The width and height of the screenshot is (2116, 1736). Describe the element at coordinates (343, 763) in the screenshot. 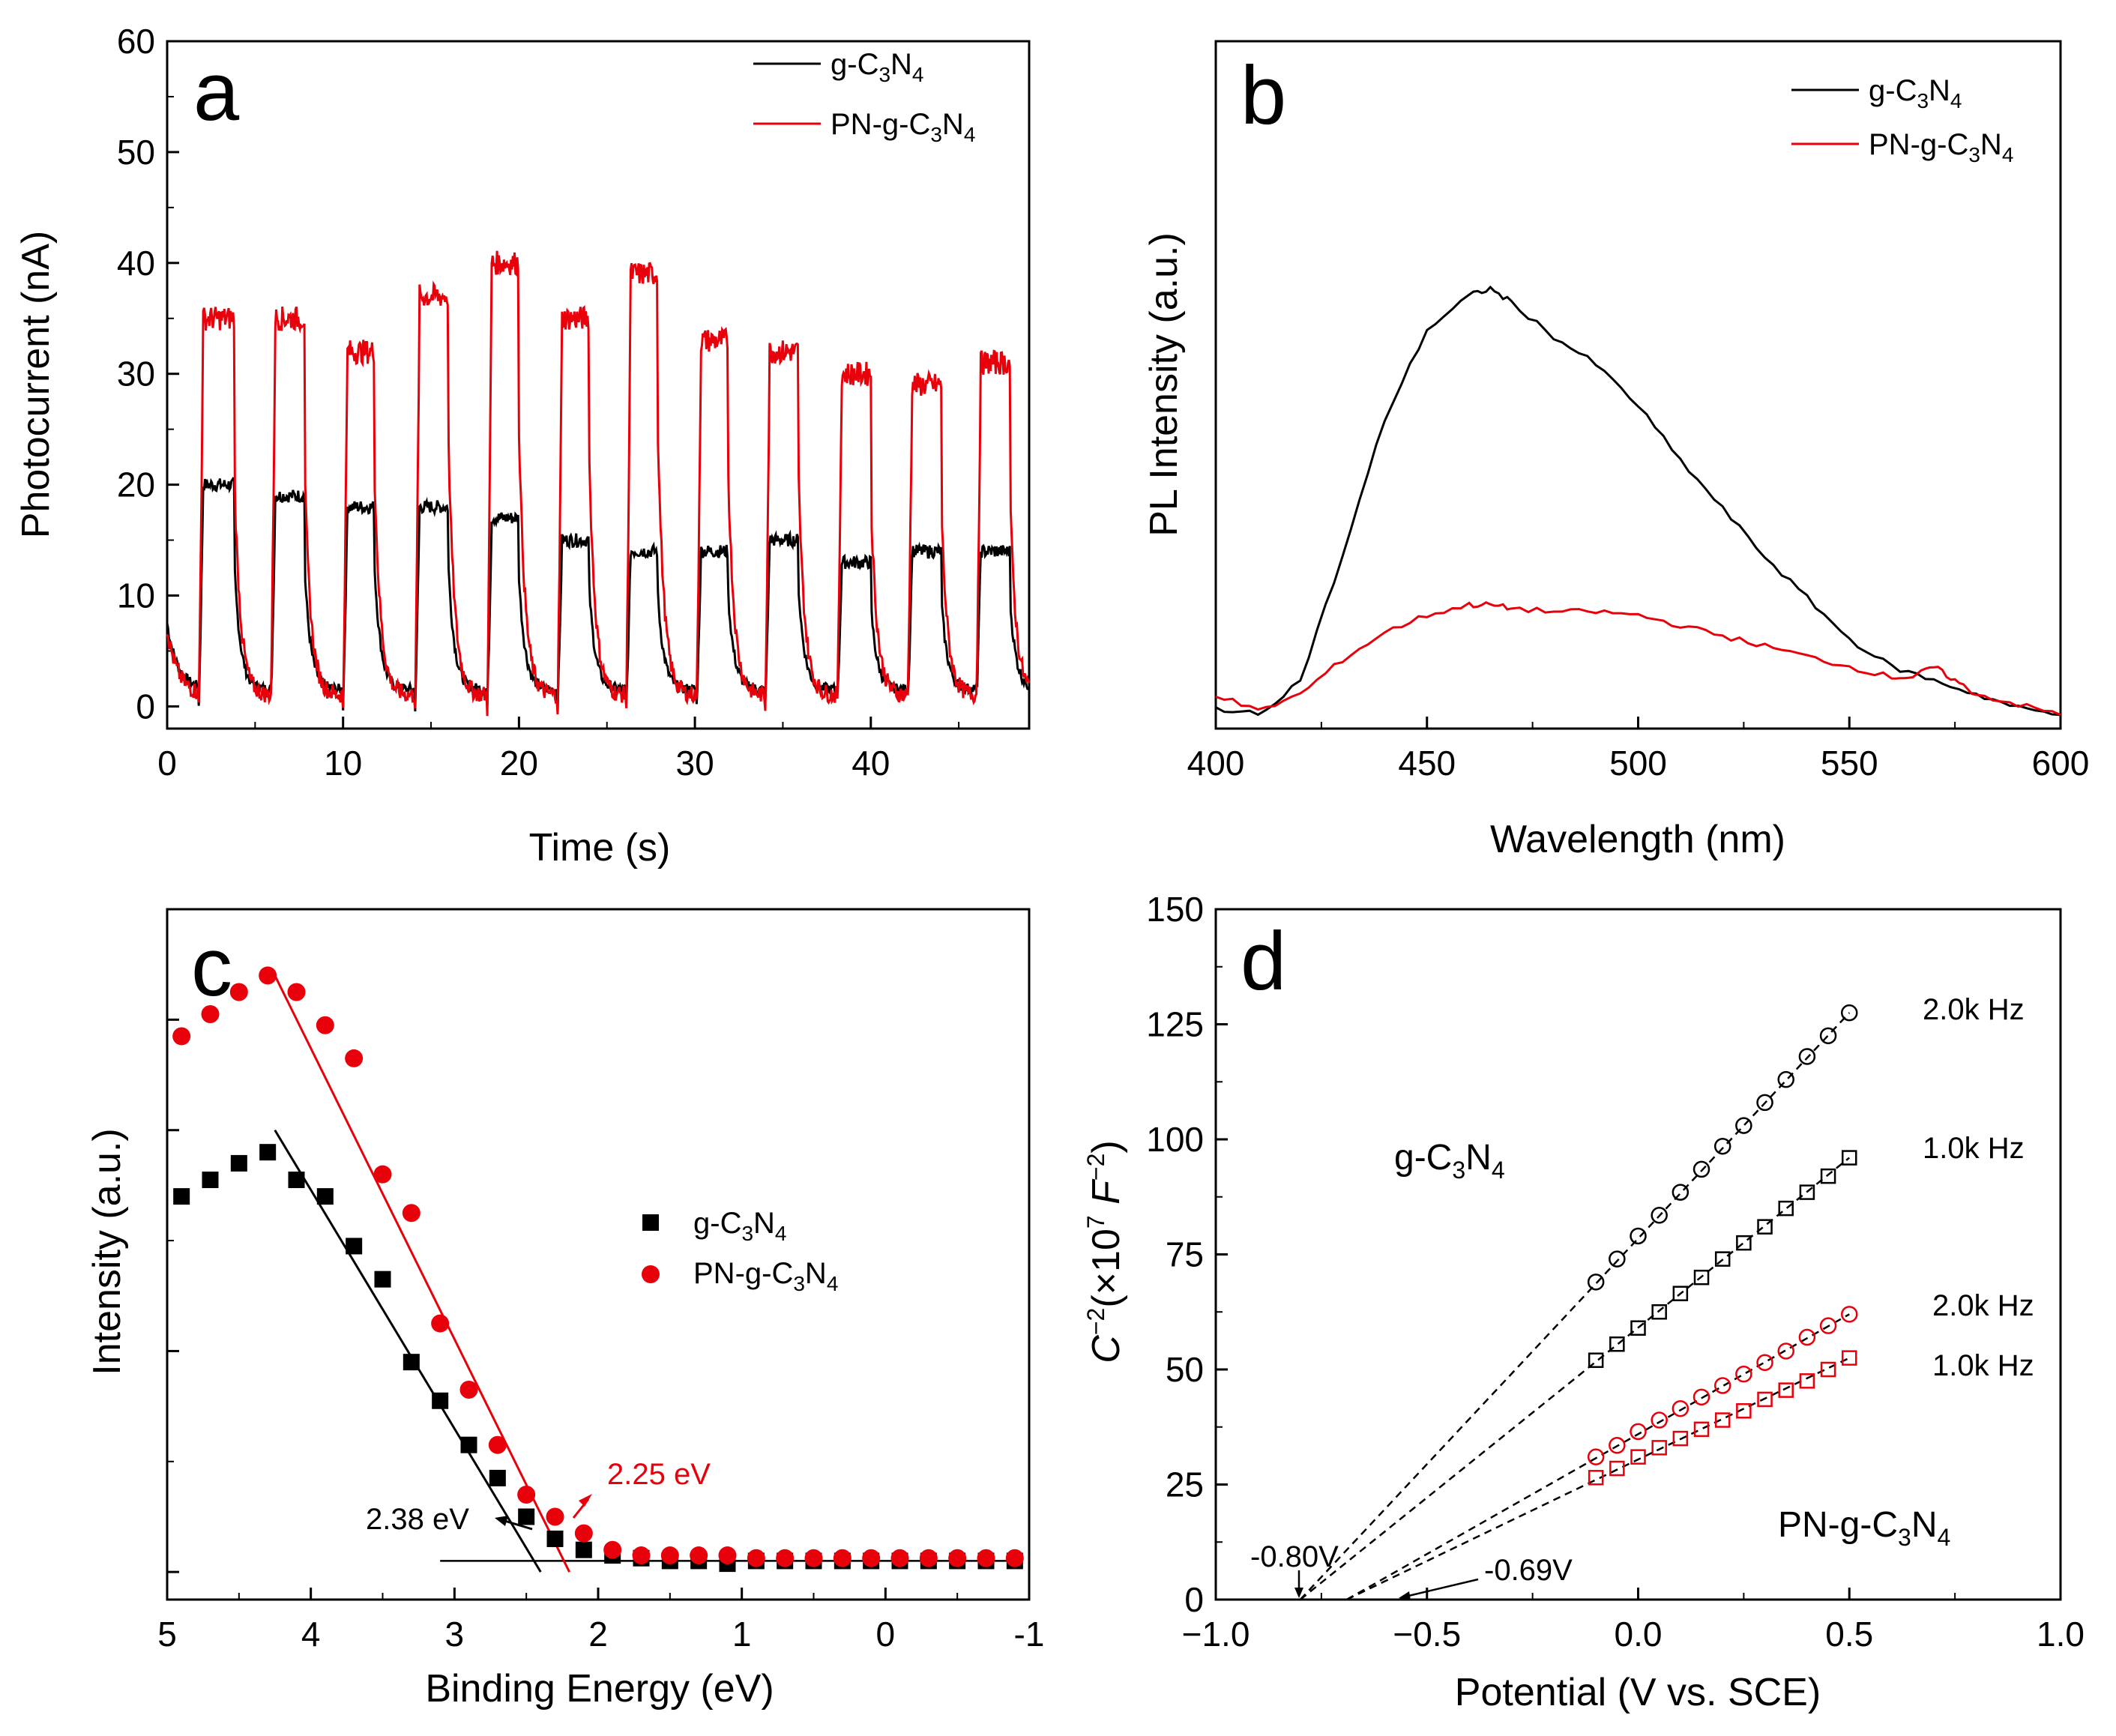

I see `x-tick-label: 10` at that location.